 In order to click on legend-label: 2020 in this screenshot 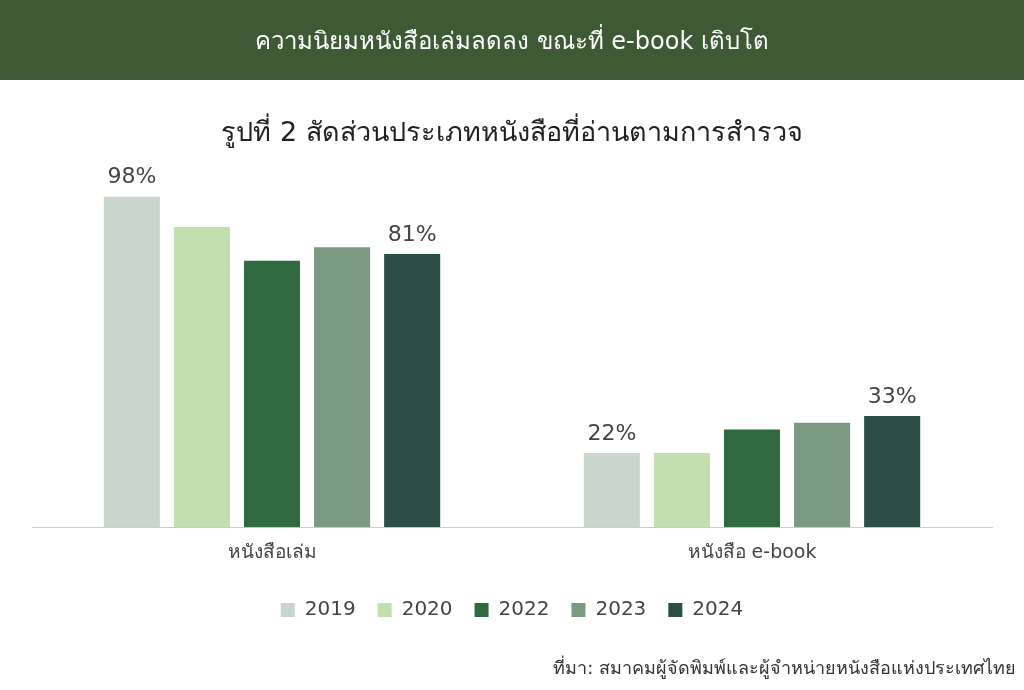, I will do `click(427, 608)`.